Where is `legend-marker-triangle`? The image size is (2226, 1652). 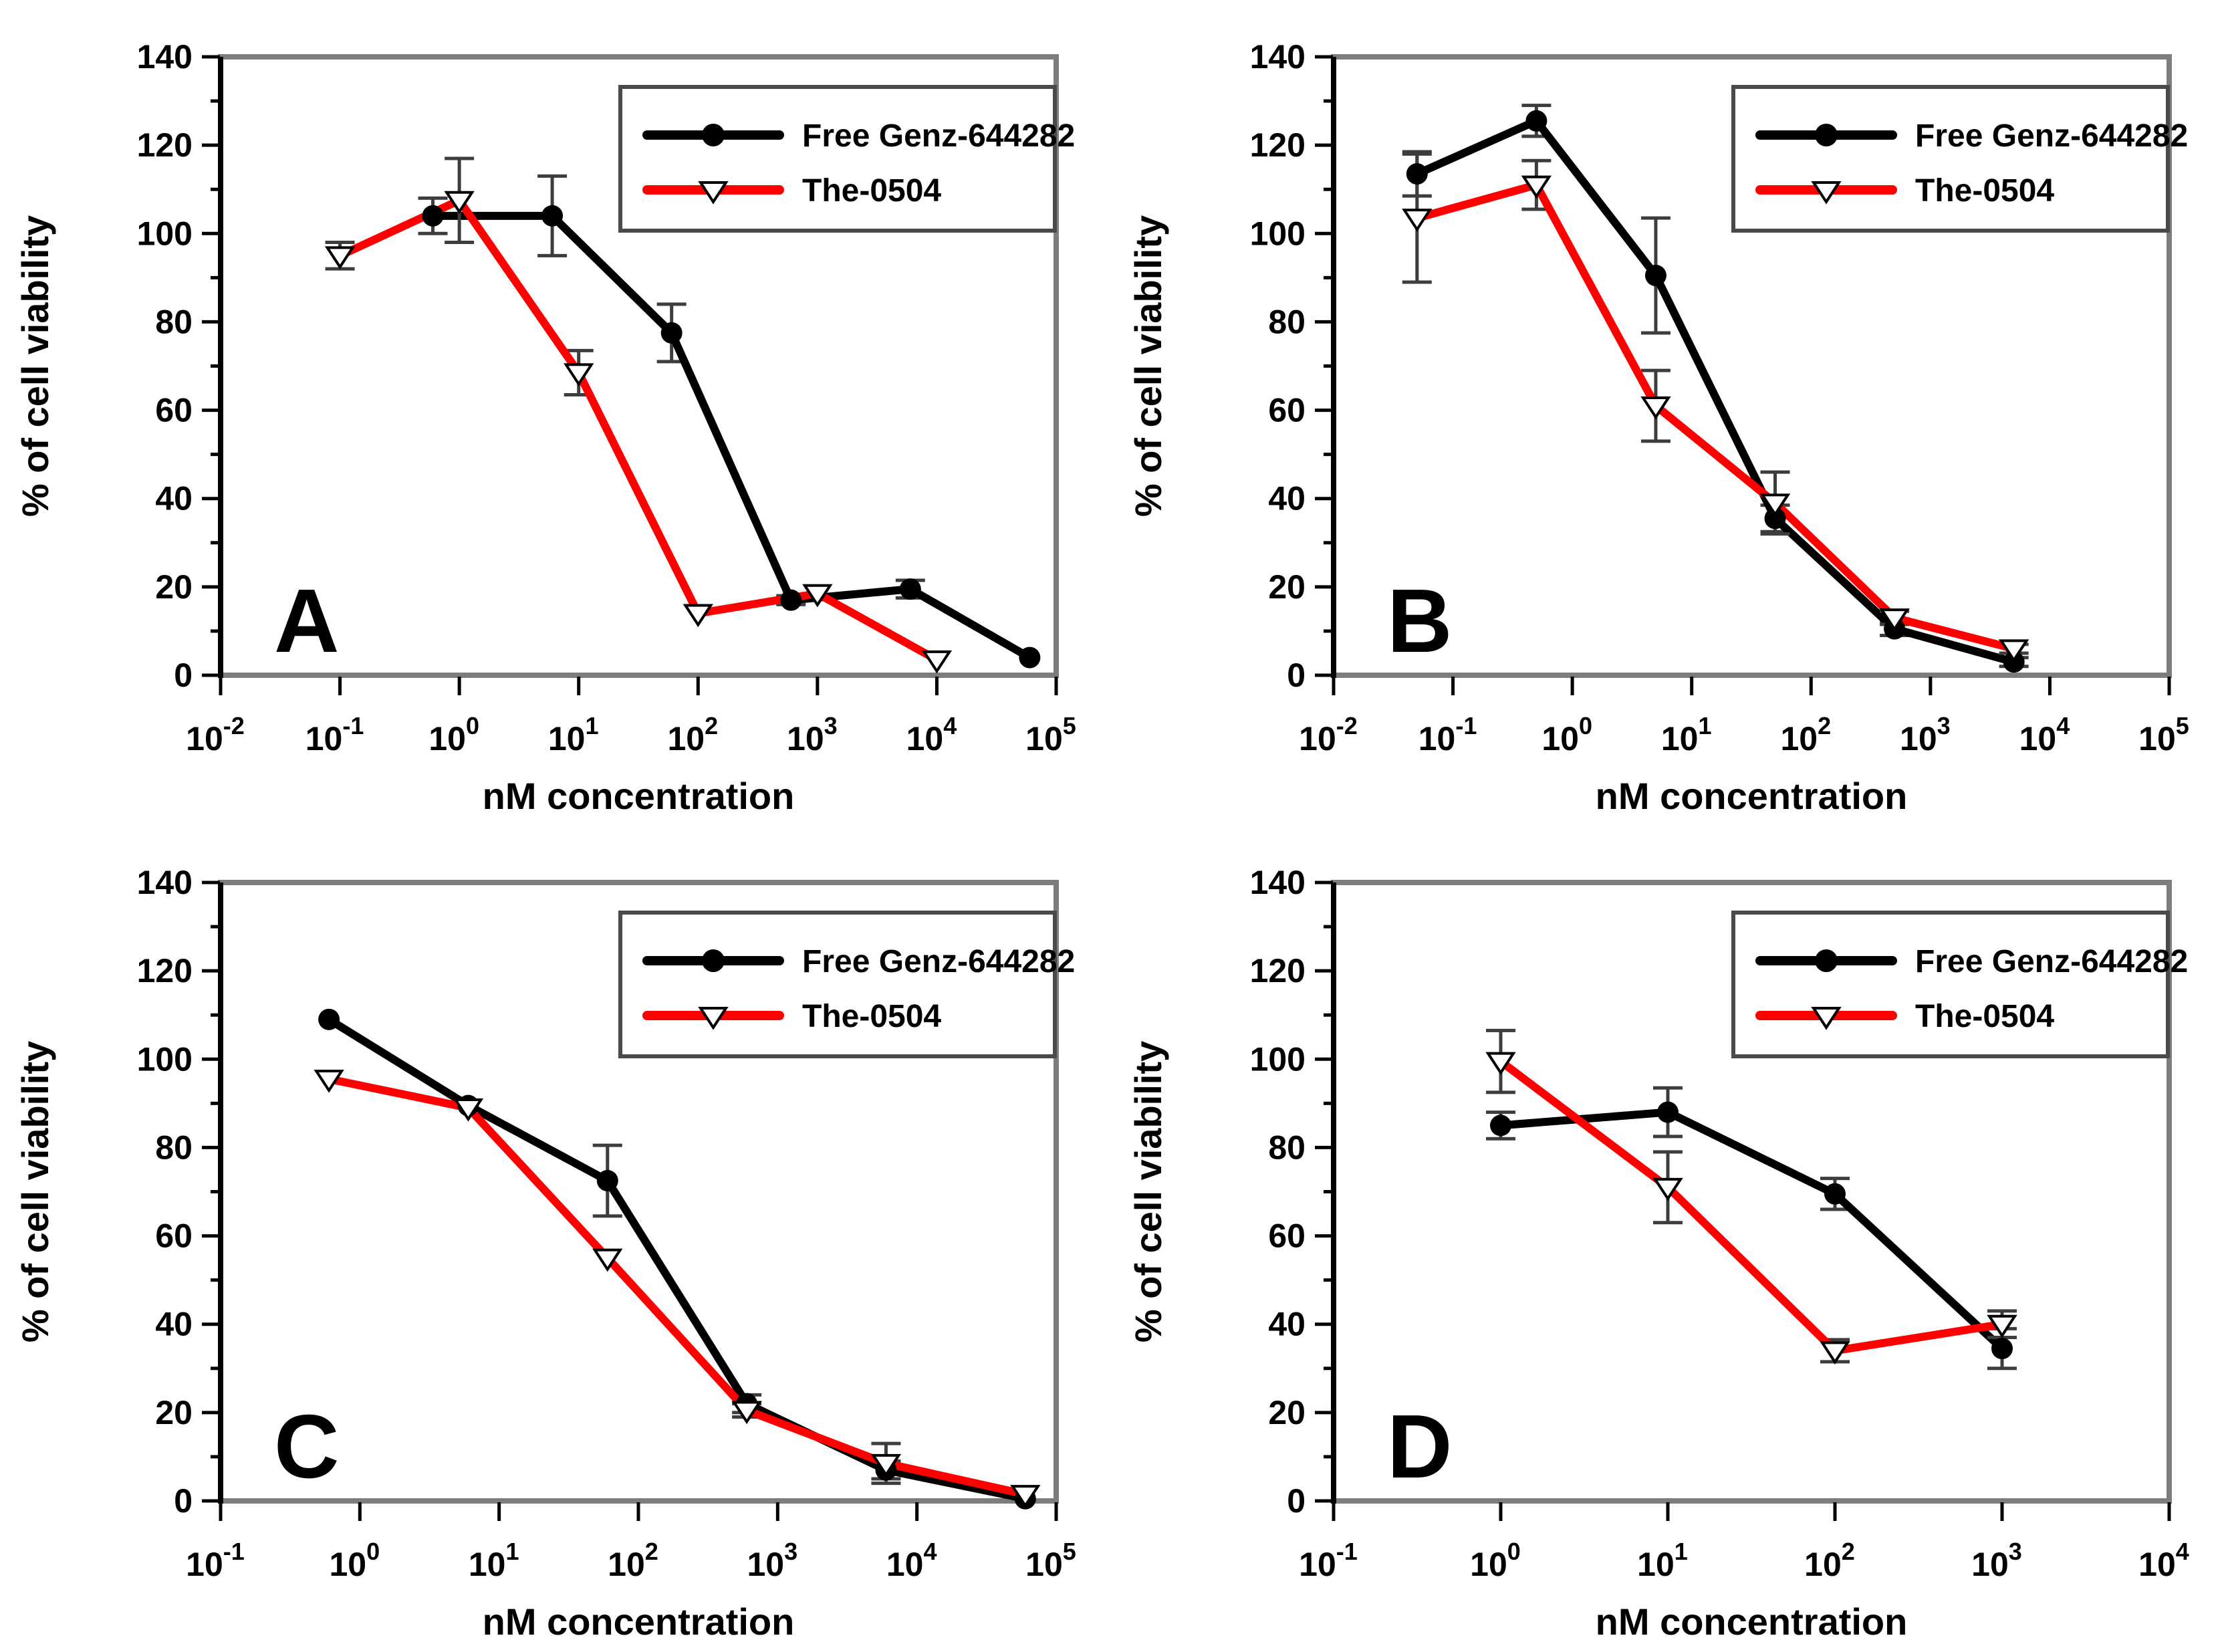 legend-marker-triangle is located at coordinates (1826, 1018).